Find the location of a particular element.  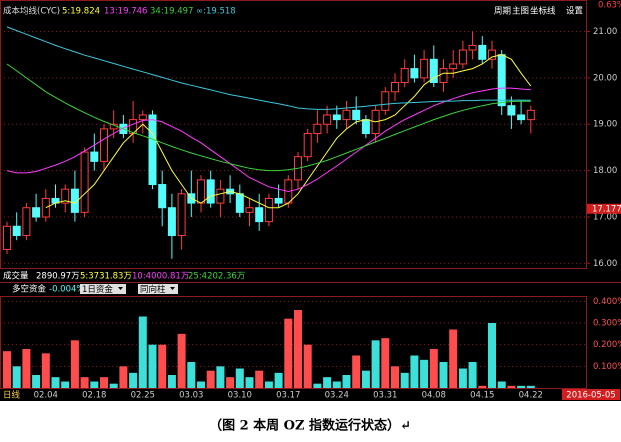

price-marker-label: 17.177 is located at coordinates (606, 209).